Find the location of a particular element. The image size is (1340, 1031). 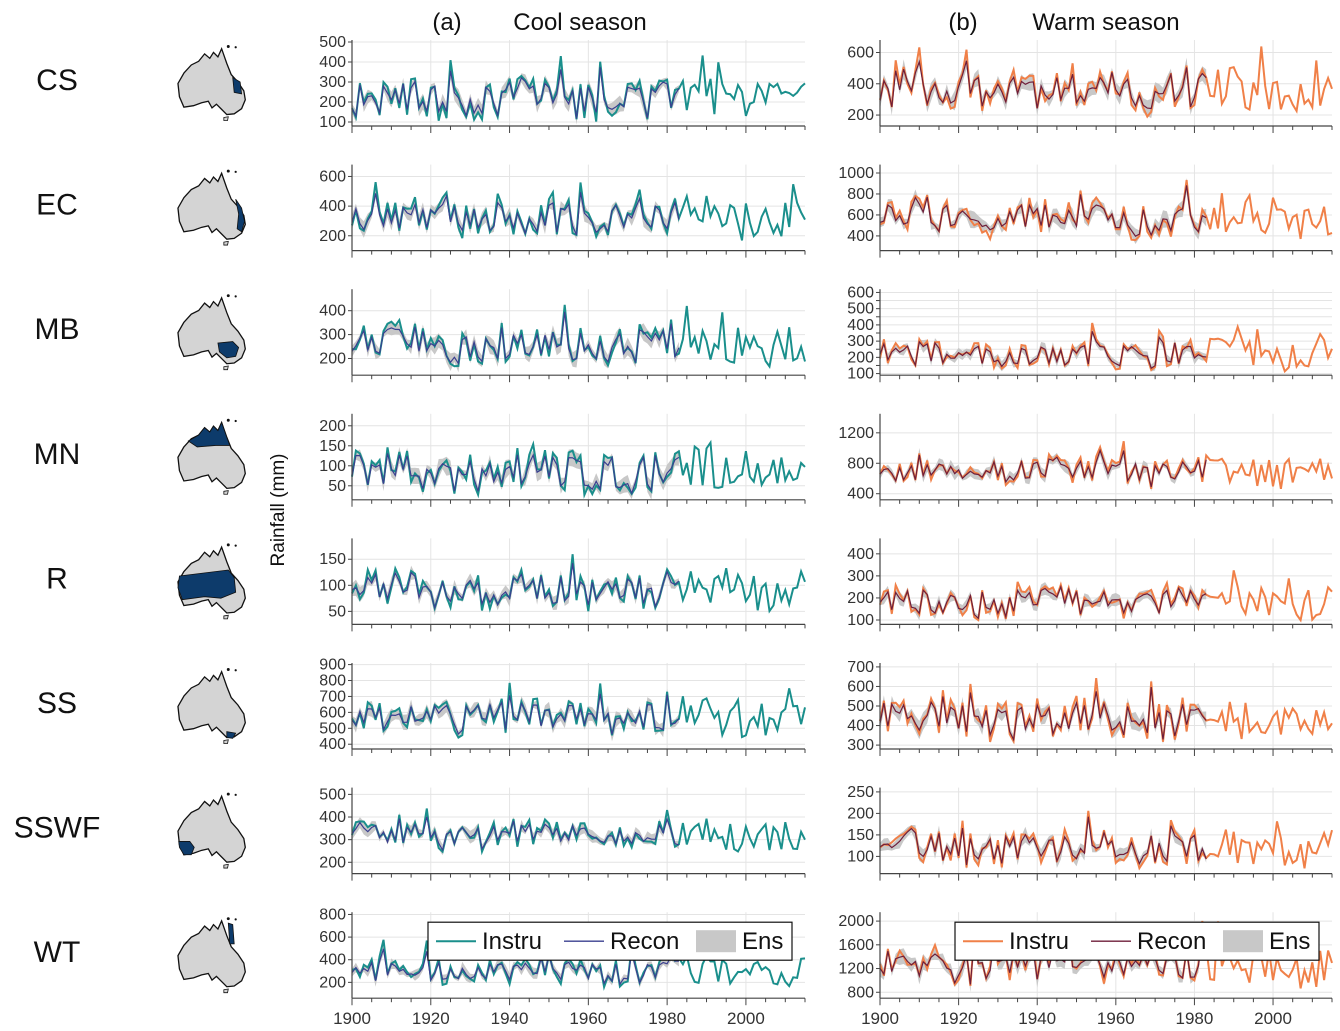

region-label: WT is located at coordinates (57, 952).